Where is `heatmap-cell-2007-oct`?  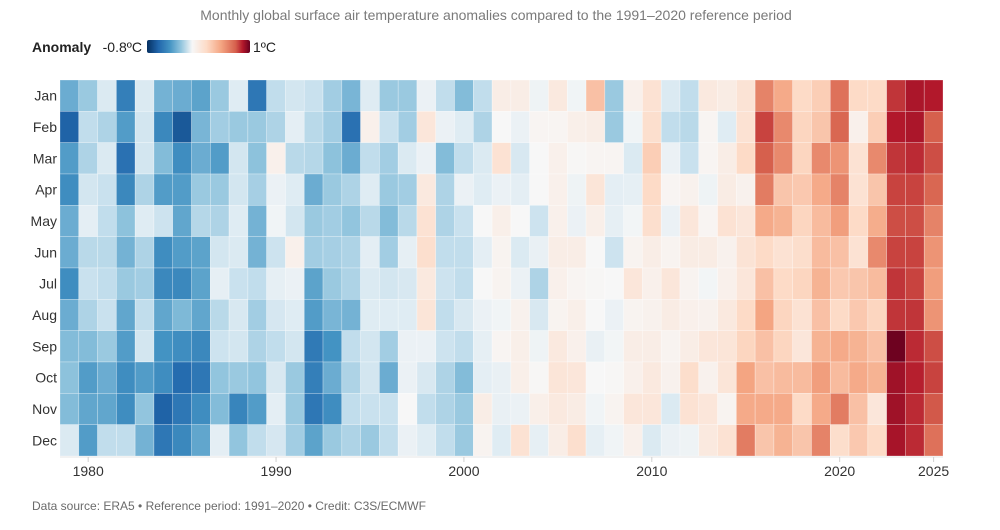 heatmap-cell-2007-oct is located at coordinates (595, 377).